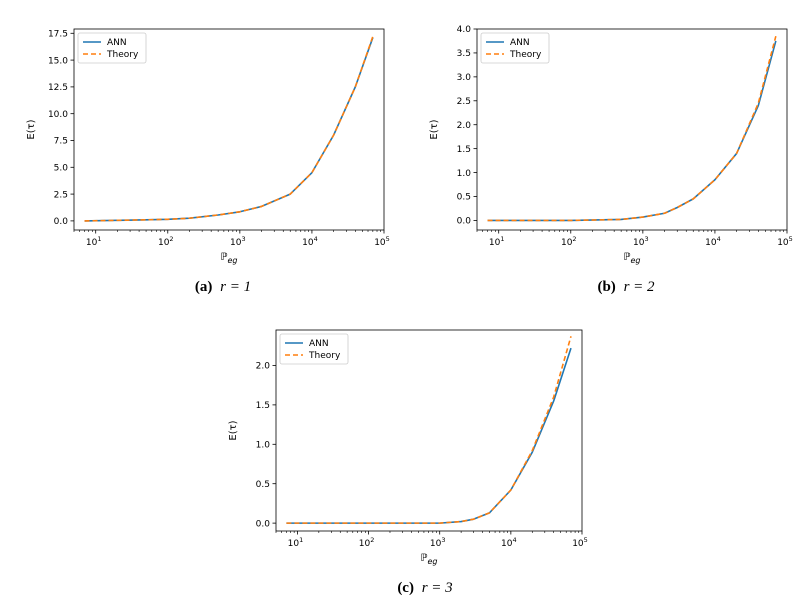  I want to click on caption-a-text: r = 1, so click(235, 287).